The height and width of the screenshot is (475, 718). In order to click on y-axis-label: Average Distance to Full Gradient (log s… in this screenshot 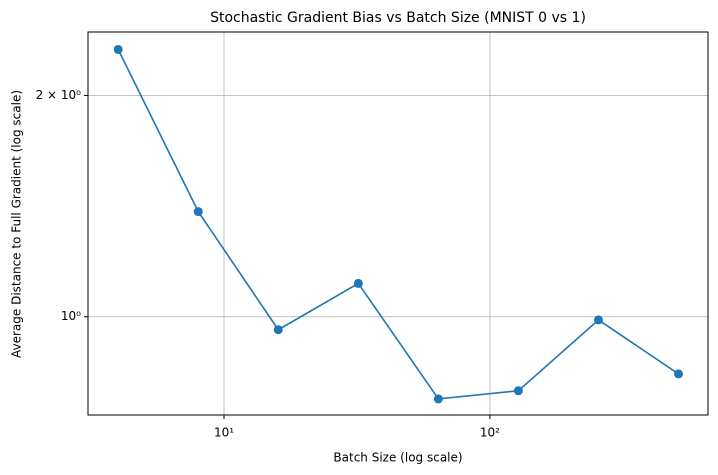, I will do `click(17, 224)`.